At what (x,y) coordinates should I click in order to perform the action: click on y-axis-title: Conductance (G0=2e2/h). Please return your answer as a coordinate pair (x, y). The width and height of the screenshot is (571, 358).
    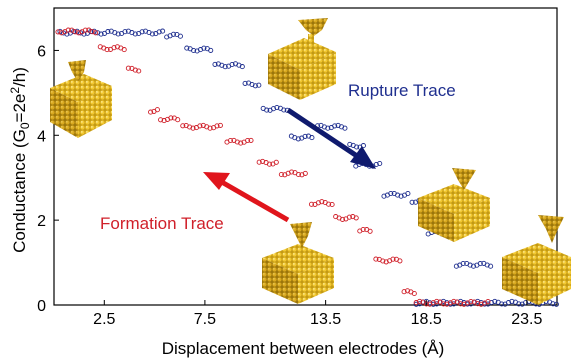
    Looking at the image, I should click on (20, 160).